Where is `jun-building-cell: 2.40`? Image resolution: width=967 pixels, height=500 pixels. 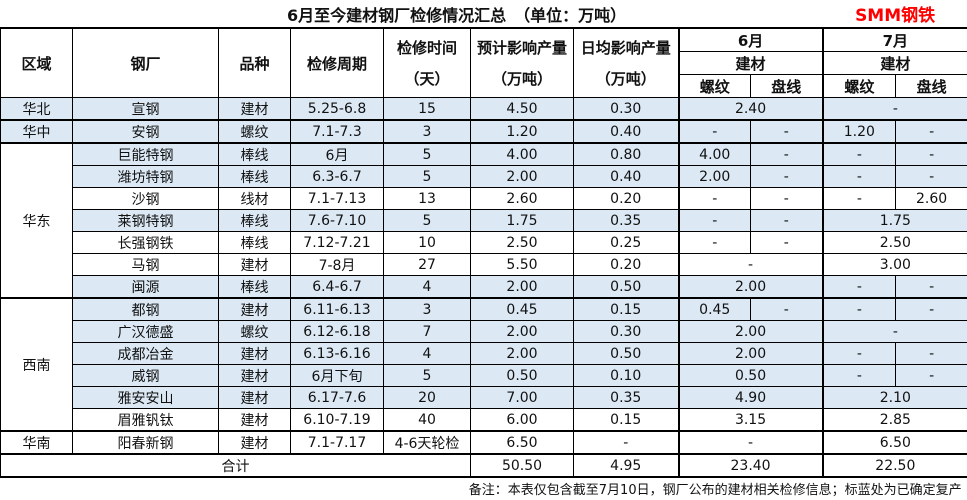 jun-building-cell: 2.40 is located at coordinates (750, 109).